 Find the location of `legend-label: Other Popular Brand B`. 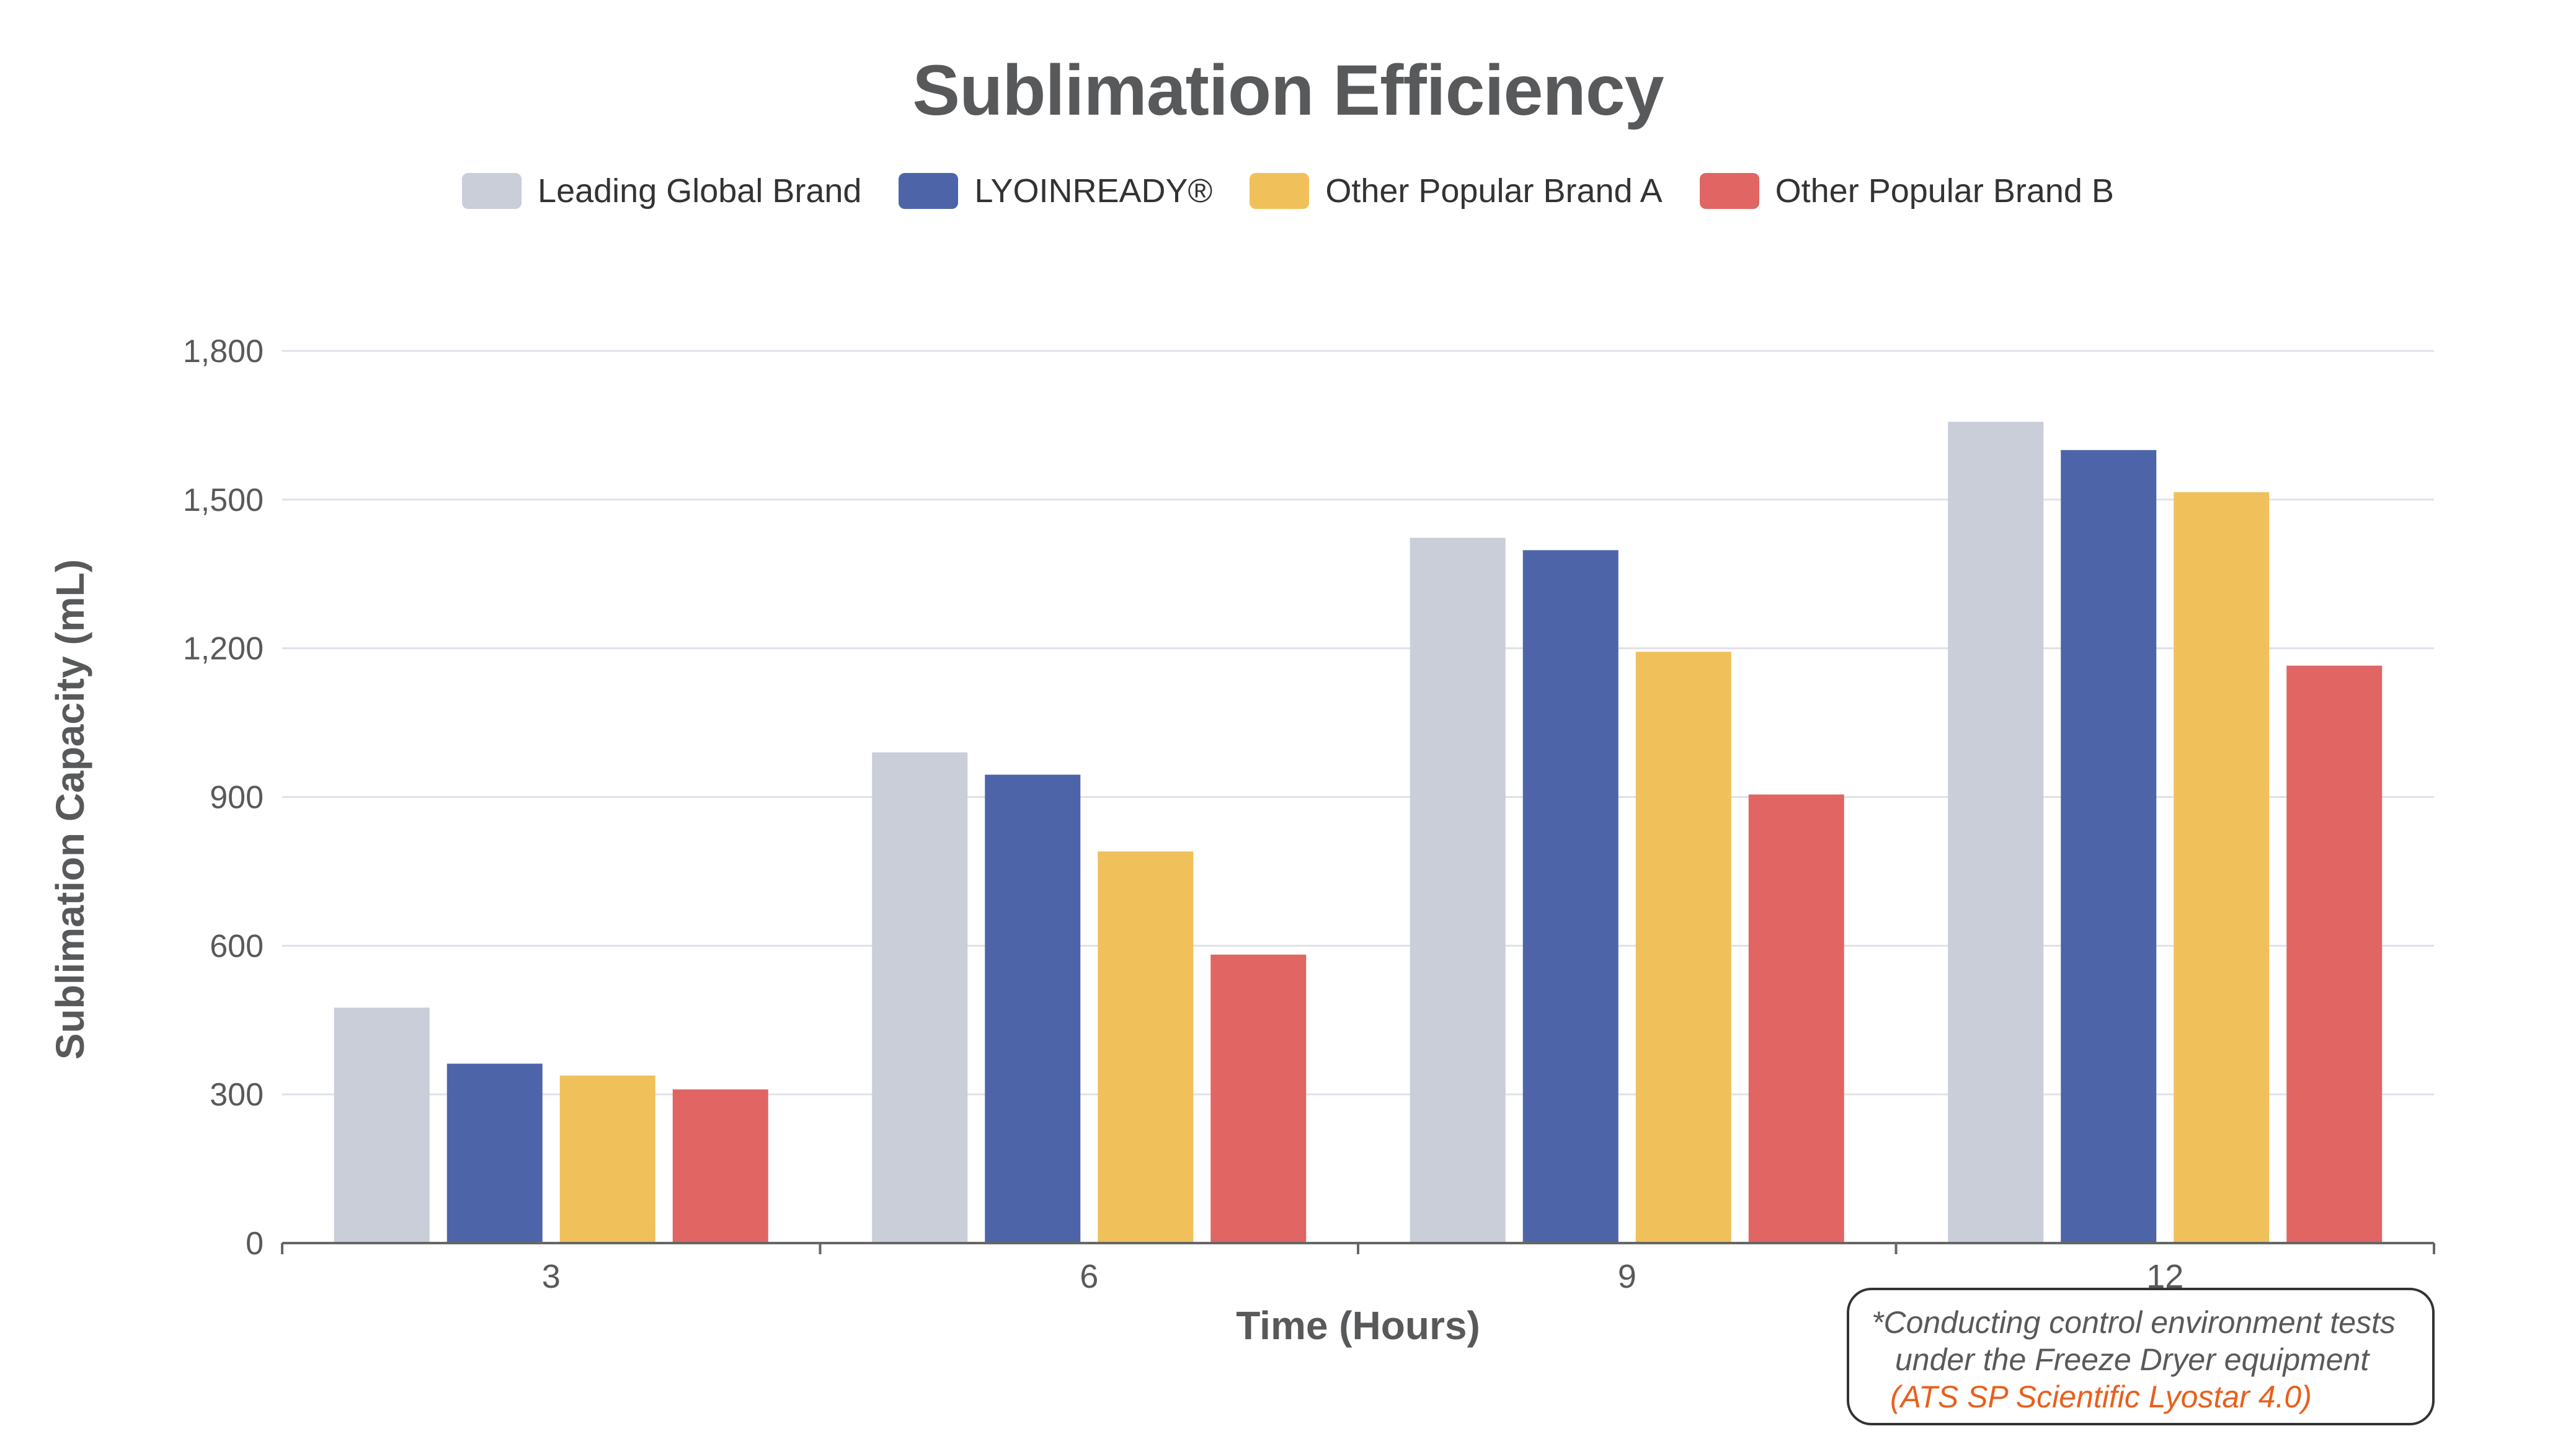

legend-label: Other Popular Brand B is located at coordinates (1944, 191).